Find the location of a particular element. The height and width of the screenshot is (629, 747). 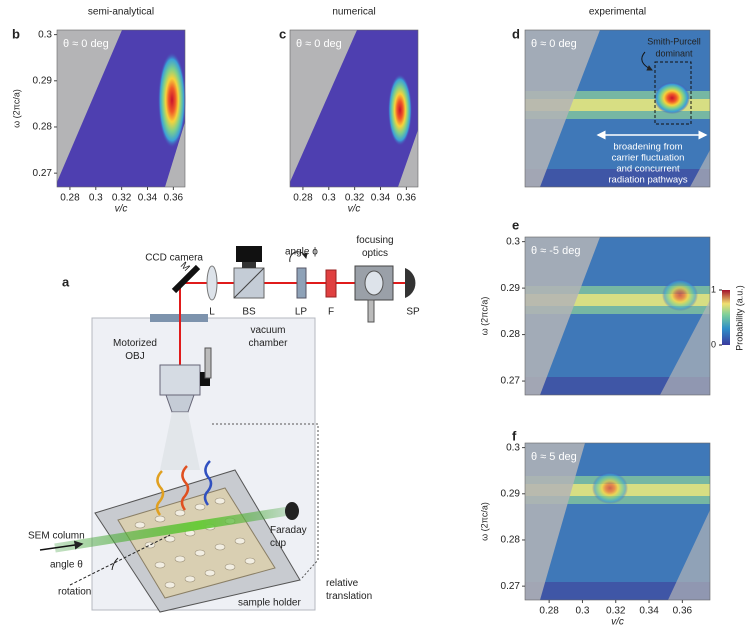

rotation-arrow is located at coordinates (298, 257).